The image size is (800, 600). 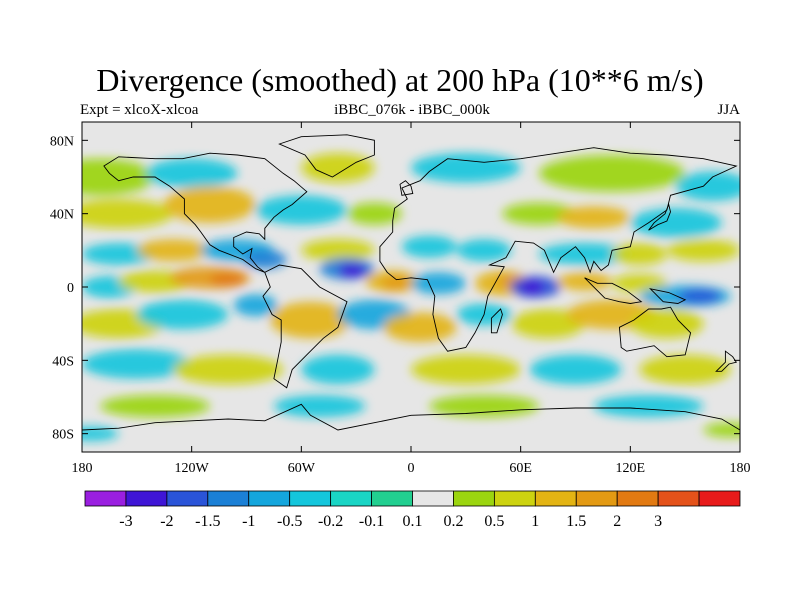 What do you see at coordinates (70, 288) in the screenshot?
I see `y-tick-label: 0` at bounding box center [70, 288].